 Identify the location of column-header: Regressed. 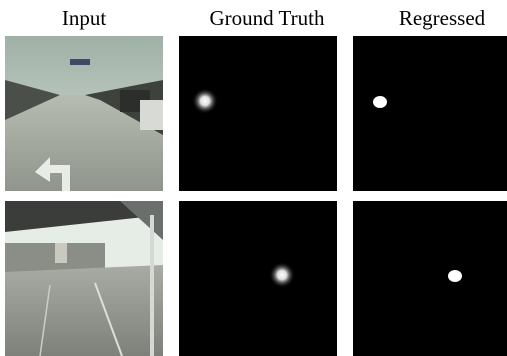
(442, 18).